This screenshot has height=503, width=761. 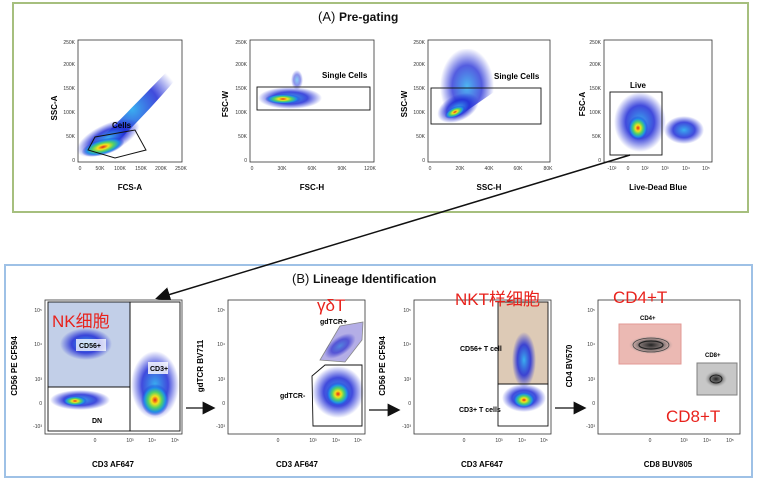 I want to click on svg-text: CD56+ T cell, so click(x=481, y=349).